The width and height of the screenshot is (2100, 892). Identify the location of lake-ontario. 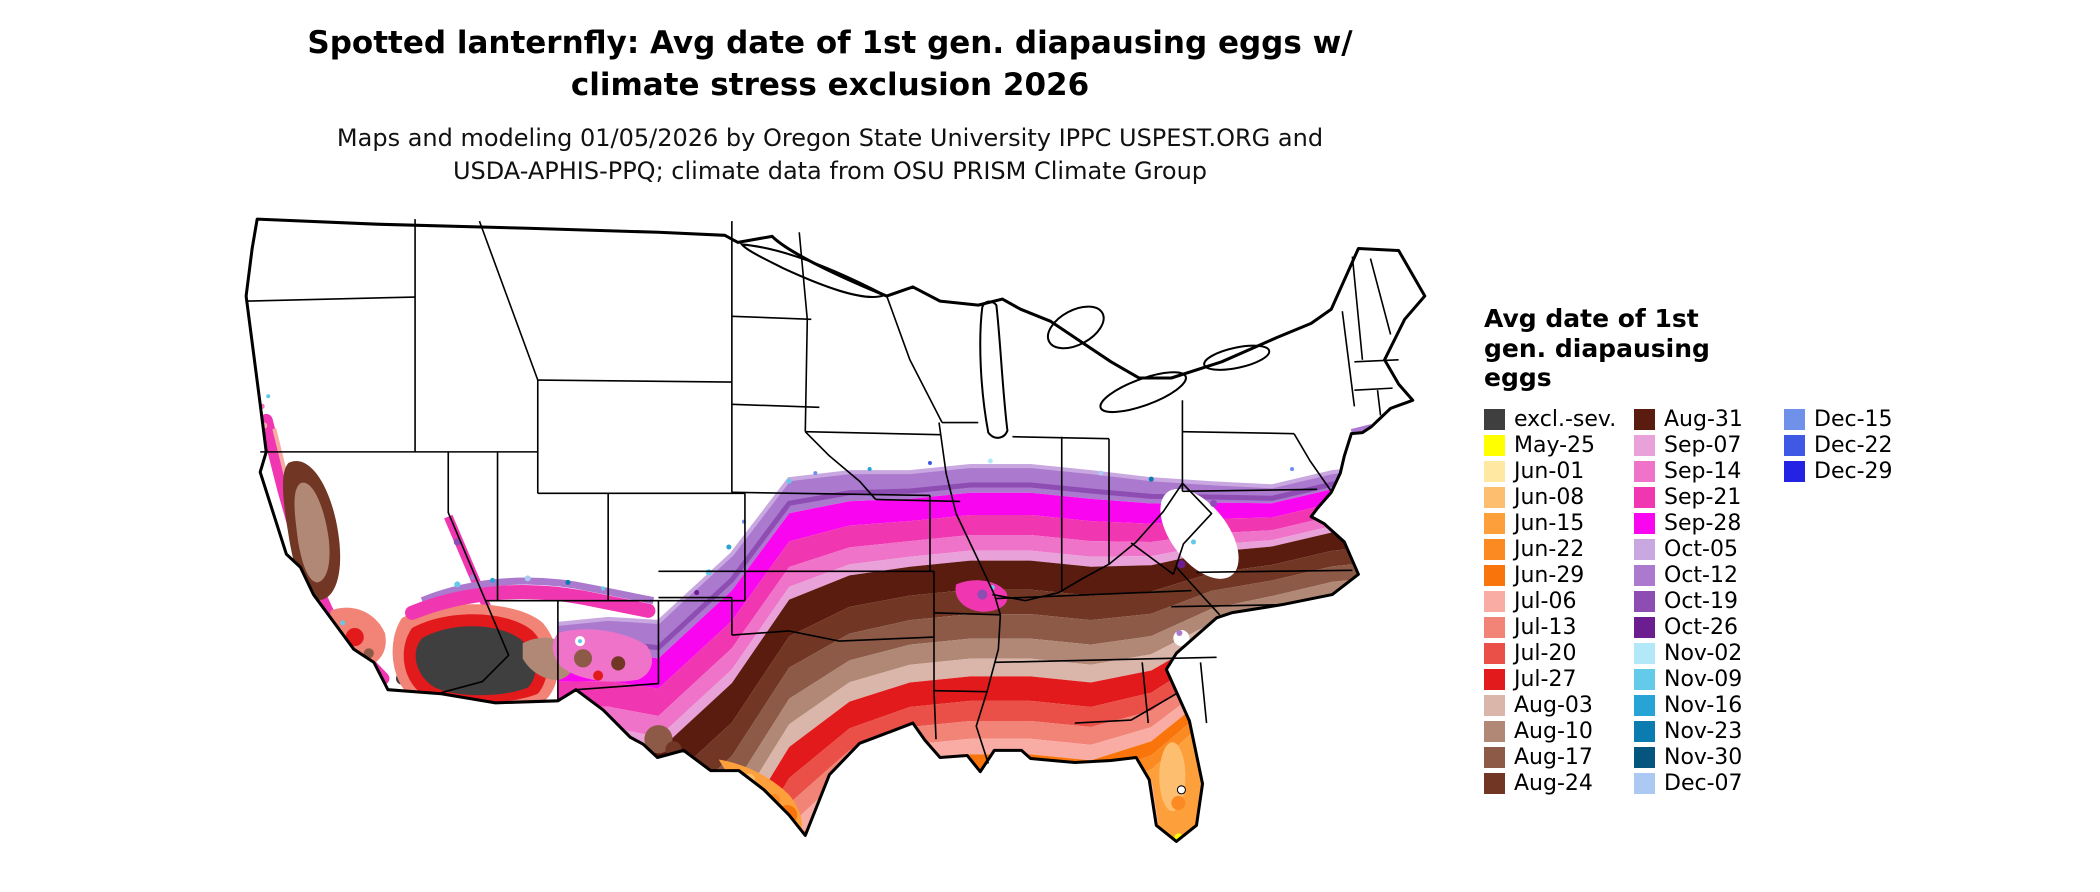
(1237, 357).